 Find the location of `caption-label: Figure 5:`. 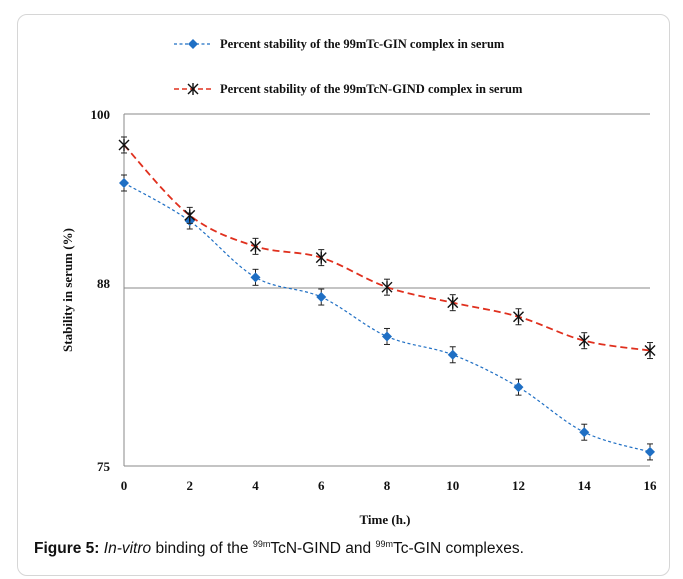

caption-label: Figure 5: is located at coordinates (67, 548).